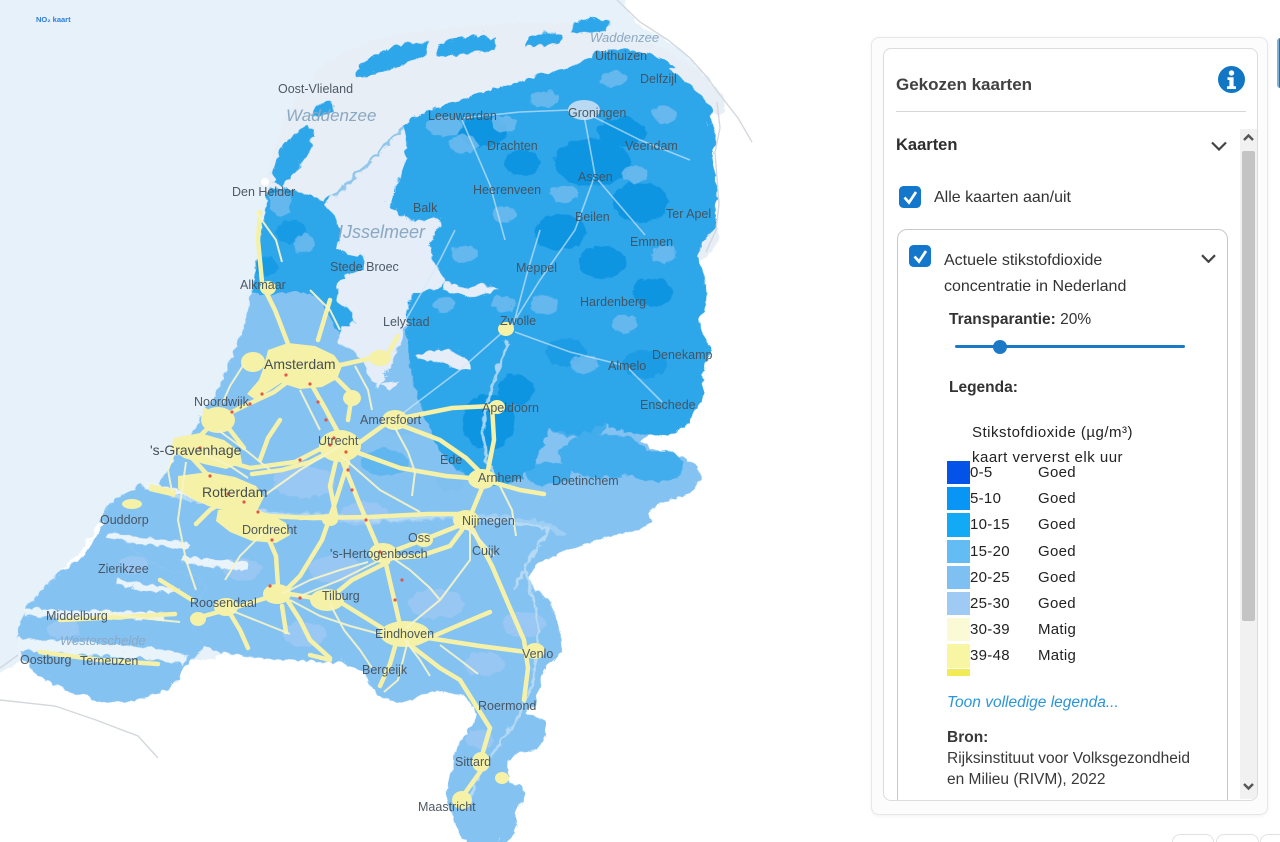 This screenshot has width=1280, height=842. I want to click on svg-text: Roermond, so click(507, 706).